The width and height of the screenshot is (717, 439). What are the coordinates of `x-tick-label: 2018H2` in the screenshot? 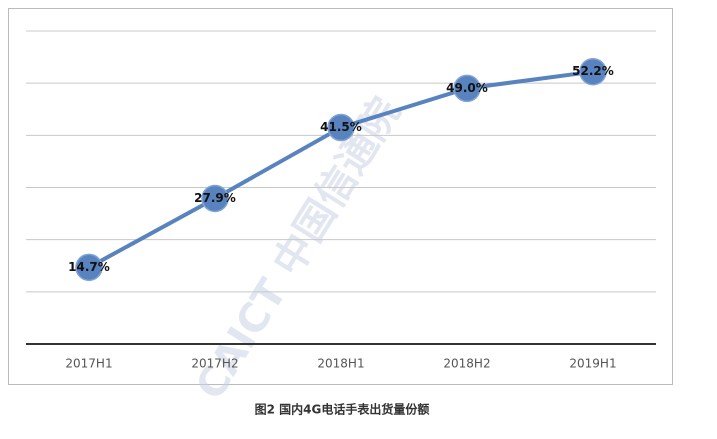 It's located at (466, 364).